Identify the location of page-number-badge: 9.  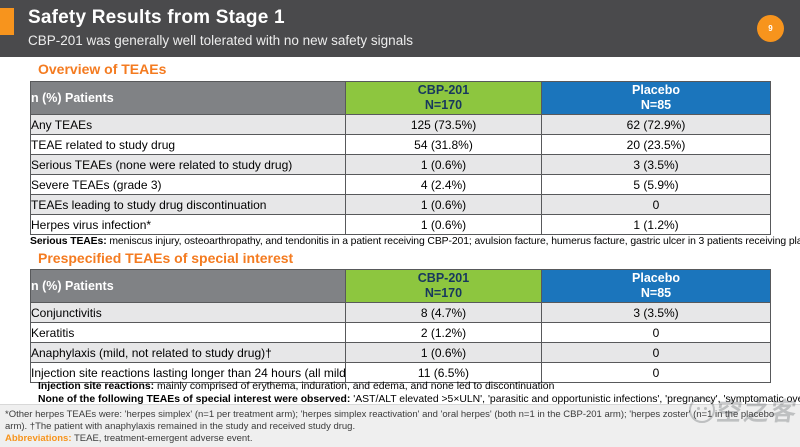
(770, 28).